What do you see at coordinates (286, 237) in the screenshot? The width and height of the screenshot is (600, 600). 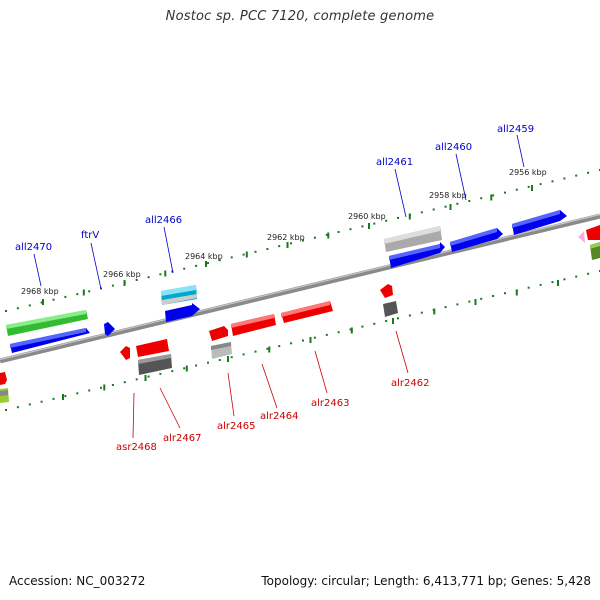 I see `scale-label-2962: 2962 kbp` at bounding box center [286, 237].